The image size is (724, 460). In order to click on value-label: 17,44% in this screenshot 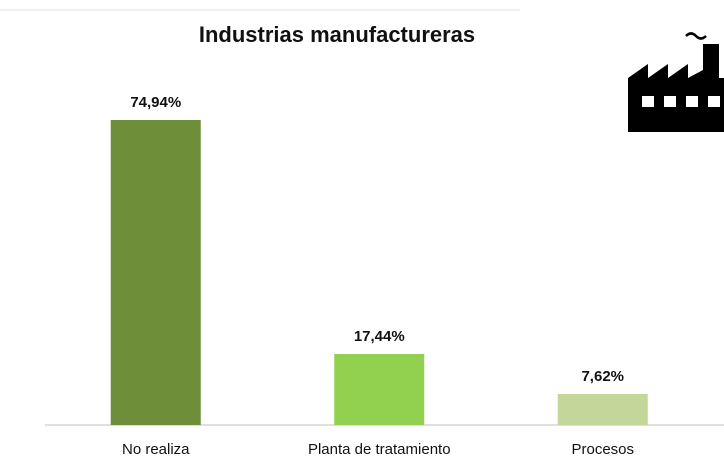, I will do `click(379, 336)`.